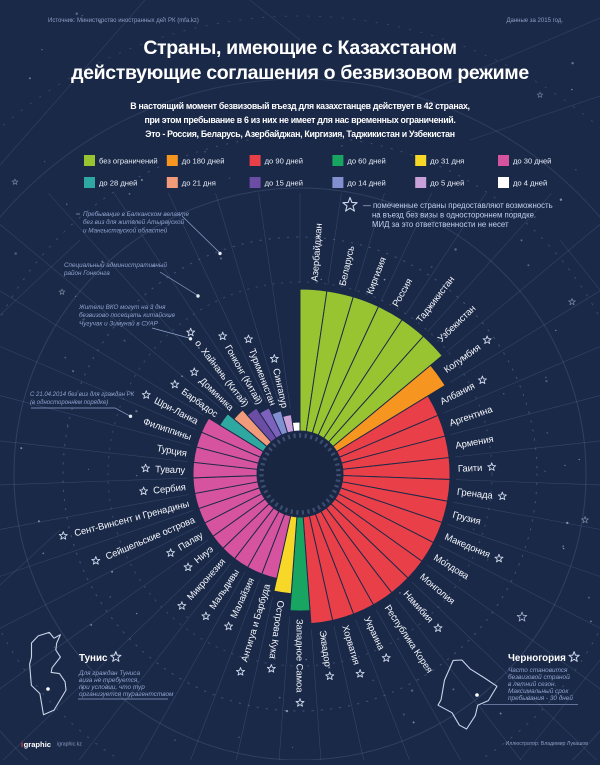  Describe the element at coordinates (203, 161) in the screenshot. I see `svg-text: до 180 дней` at that location.